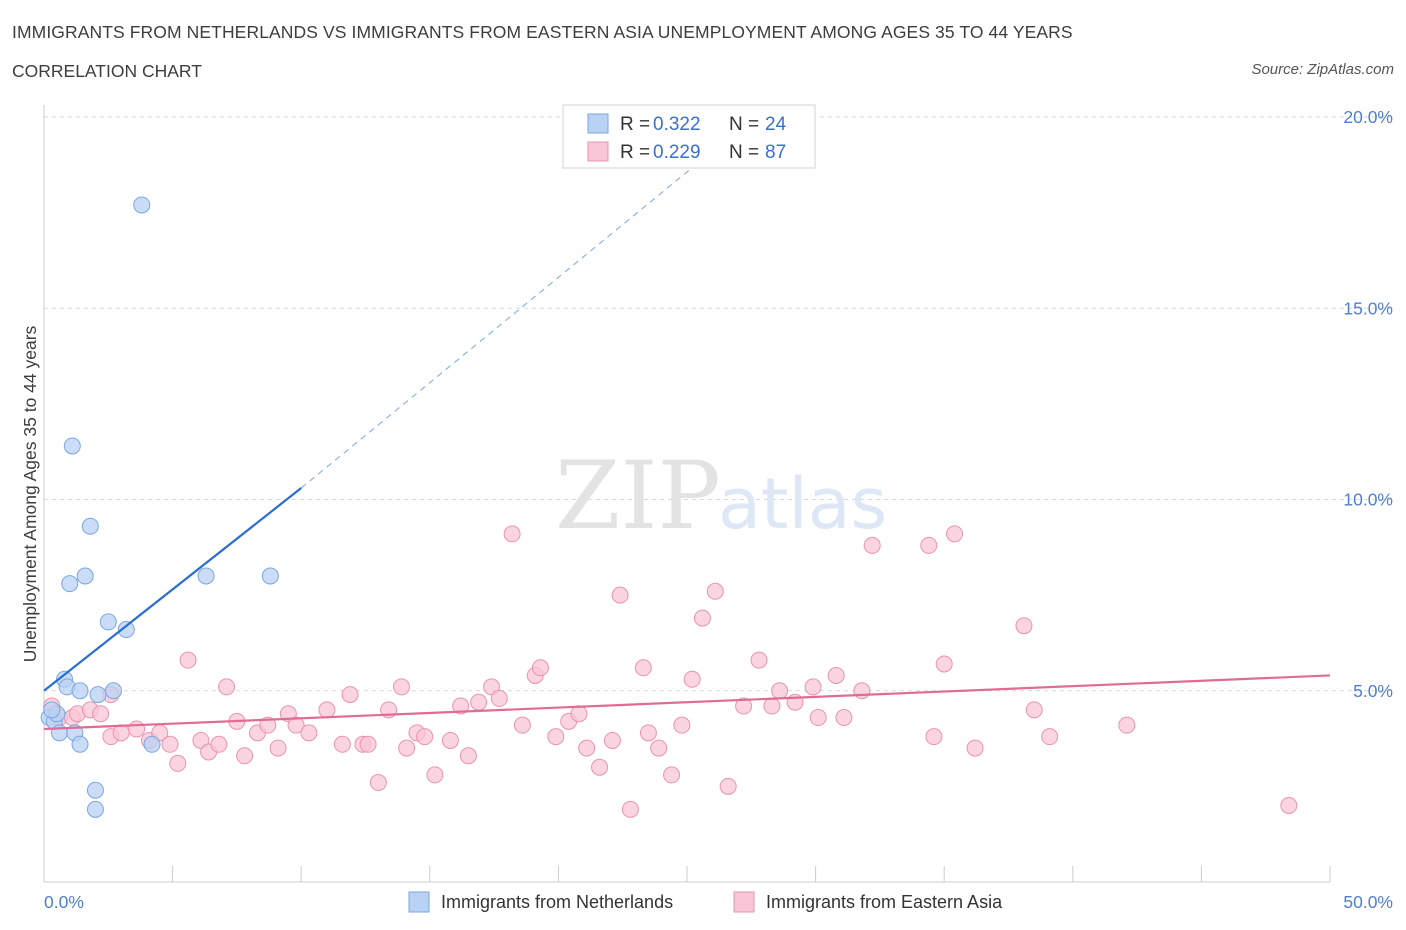 This screenshot has width=1406, height=930. What do you see at coordinates (744, 124) in the screenshot?
I see `legend-n-label-1: N =` at bounding box center [744, 124].